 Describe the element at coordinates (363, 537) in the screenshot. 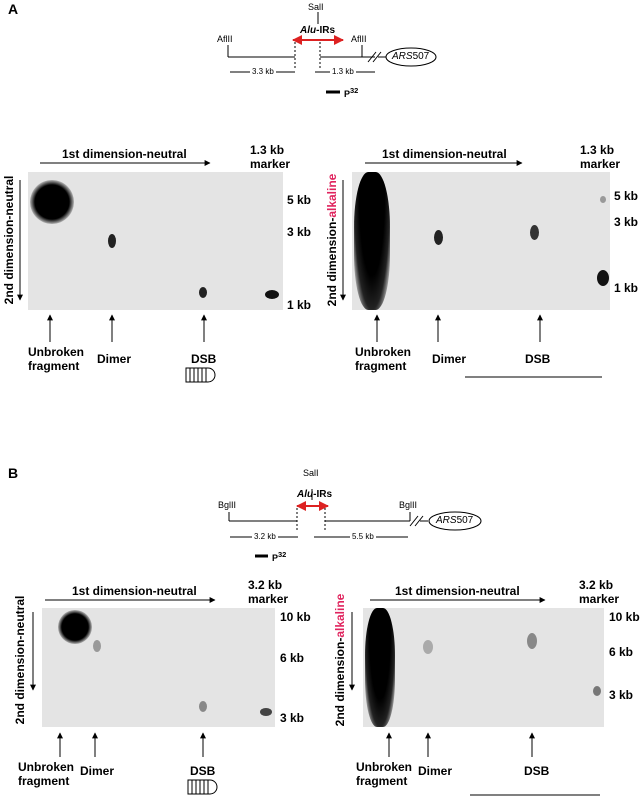

I see `length-label: 5.5 kb` at that location.